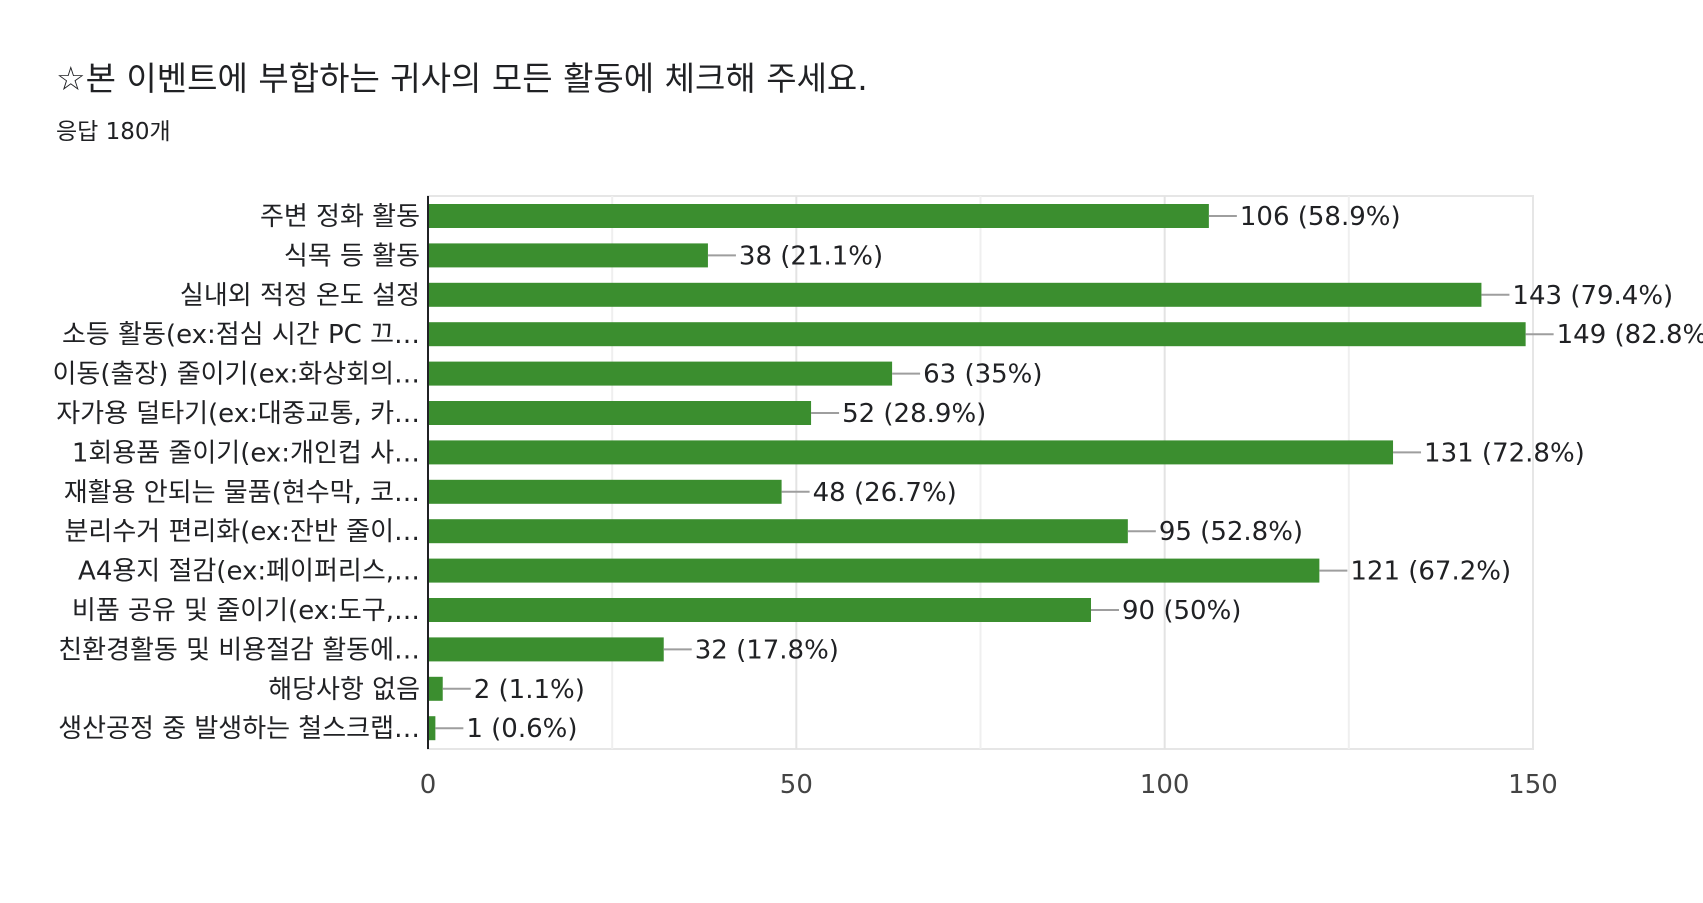  Describe the element at coordinates (1320, 217) in the screenshot. I see `data-label: 106 (58.9%)` at that location.